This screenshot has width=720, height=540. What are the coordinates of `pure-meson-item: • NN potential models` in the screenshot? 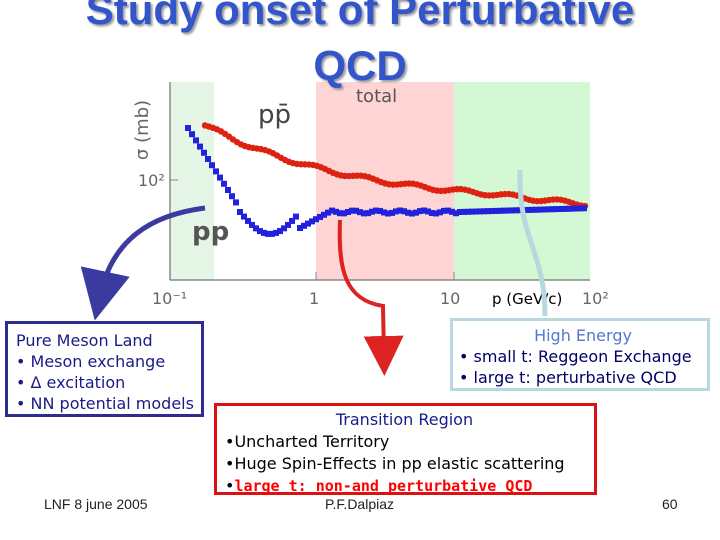 It's located at (105, 403).